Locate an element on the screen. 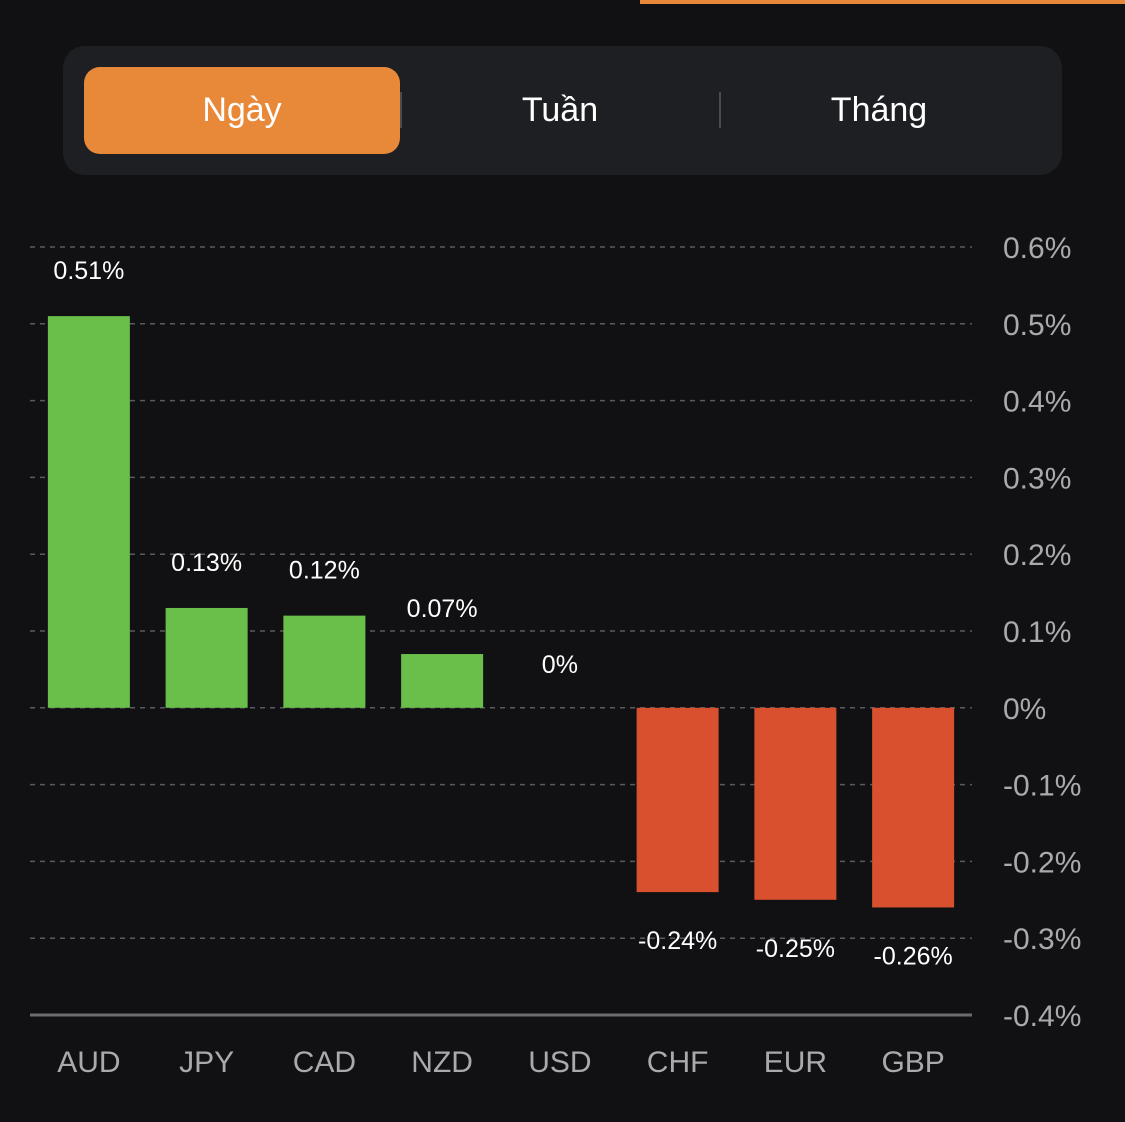 The image size is (1125, 1122). x-tick-label: EUR is located at coordinates (795, 1062).